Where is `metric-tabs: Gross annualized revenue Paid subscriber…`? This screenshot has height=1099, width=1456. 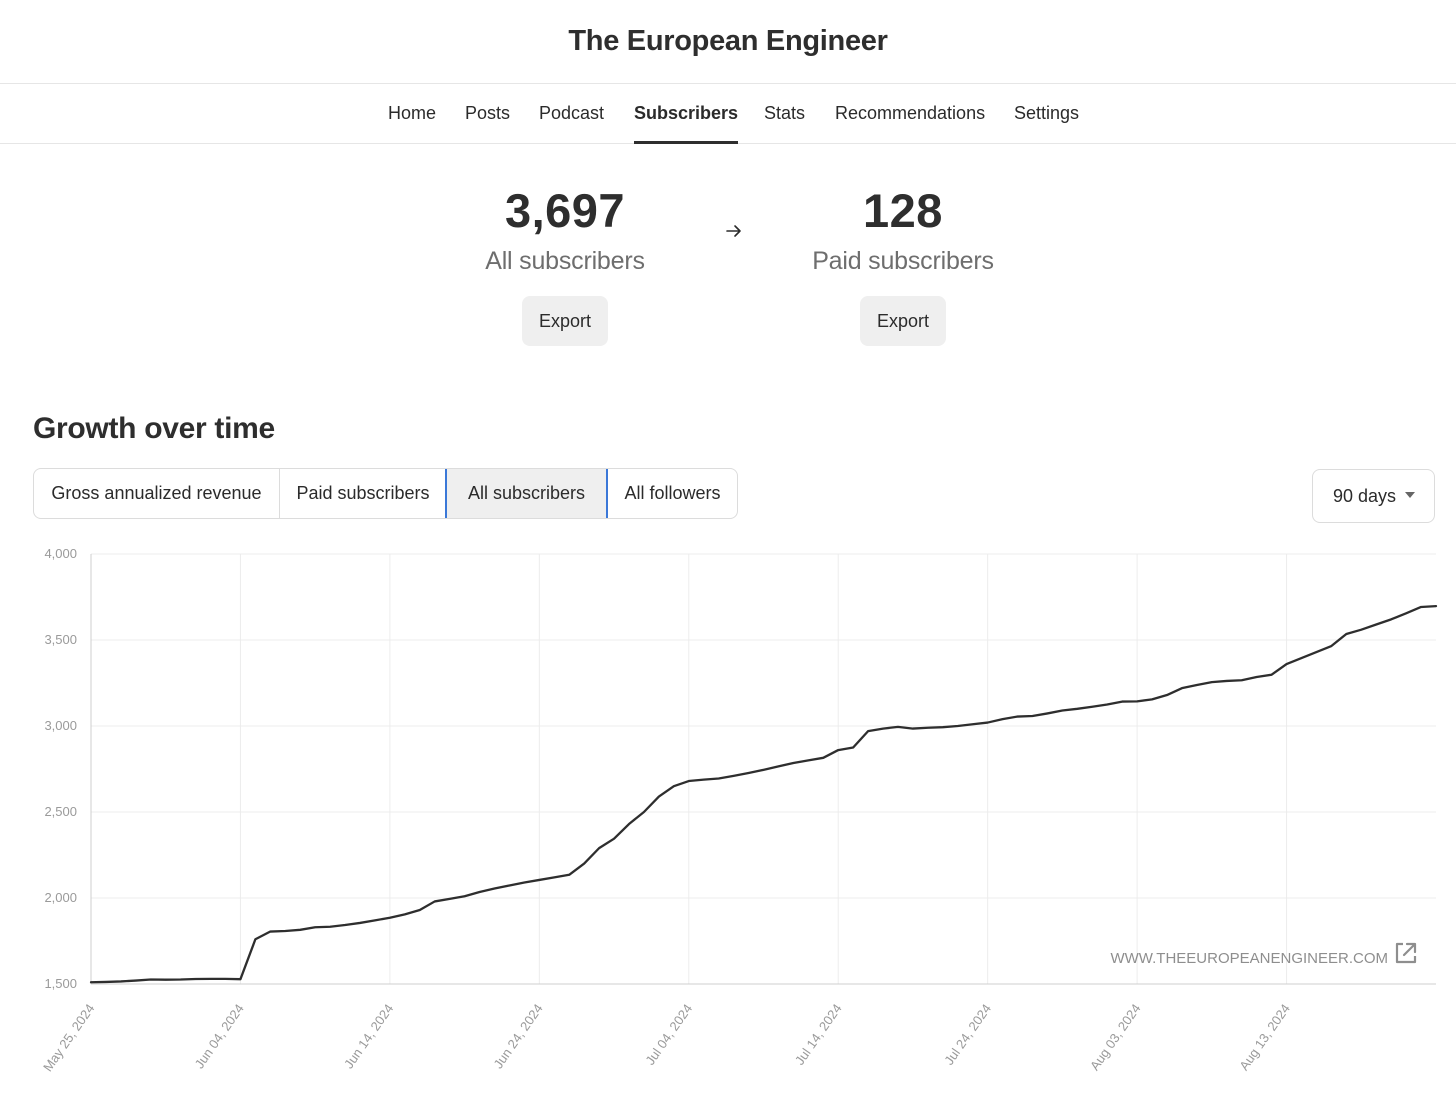
metric-tabs: Gross annualized revenue Paid subscriber… is located at coordinates (385, 493).